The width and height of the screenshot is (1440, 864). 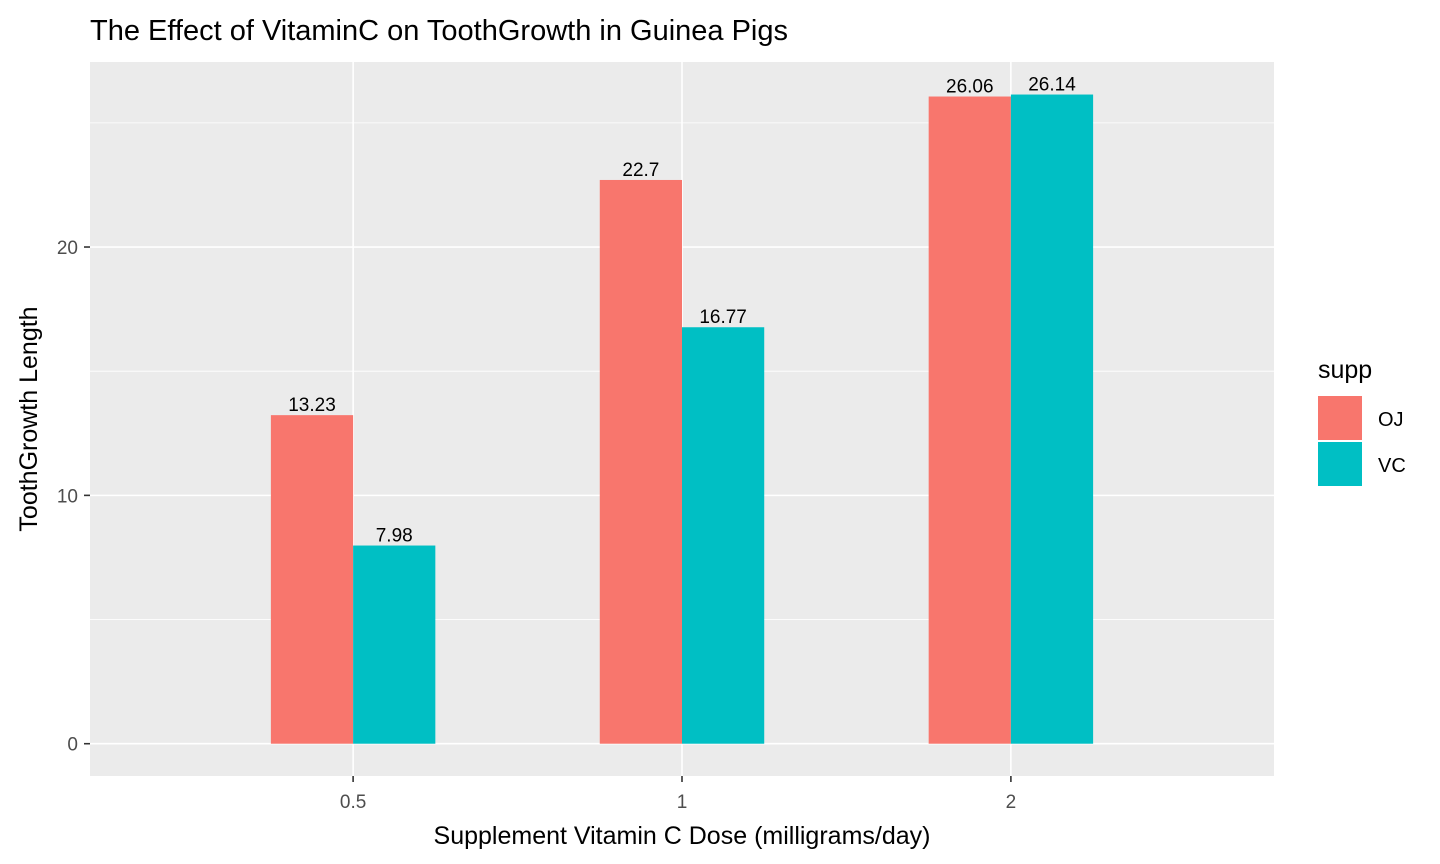 What do you see at coordinates (1340, 464) in the screenshot?
I see `legend-swatch-vc` at bounding box center [1340, 464].